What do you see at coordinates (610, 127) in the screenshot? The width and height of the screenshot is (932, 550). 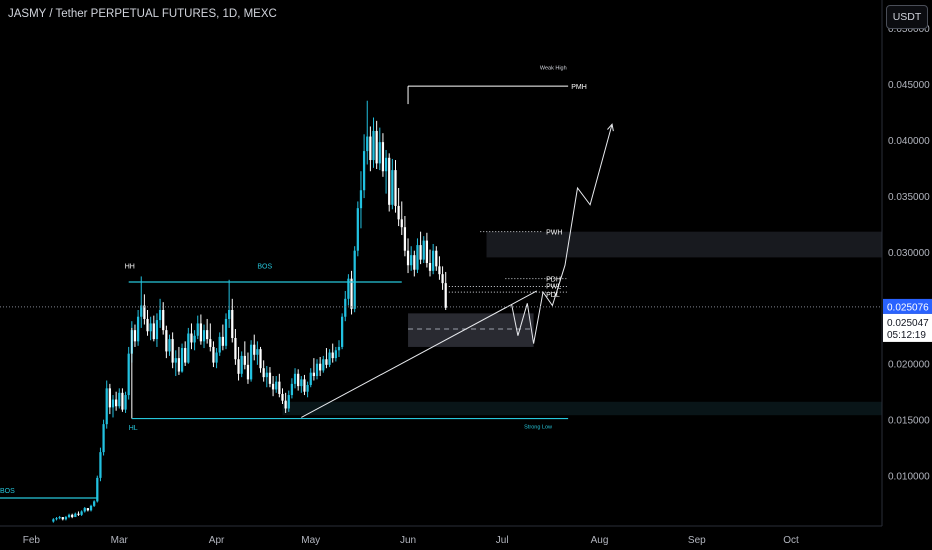 I see `projection-arrowhead` at bounding box center [610, 127].